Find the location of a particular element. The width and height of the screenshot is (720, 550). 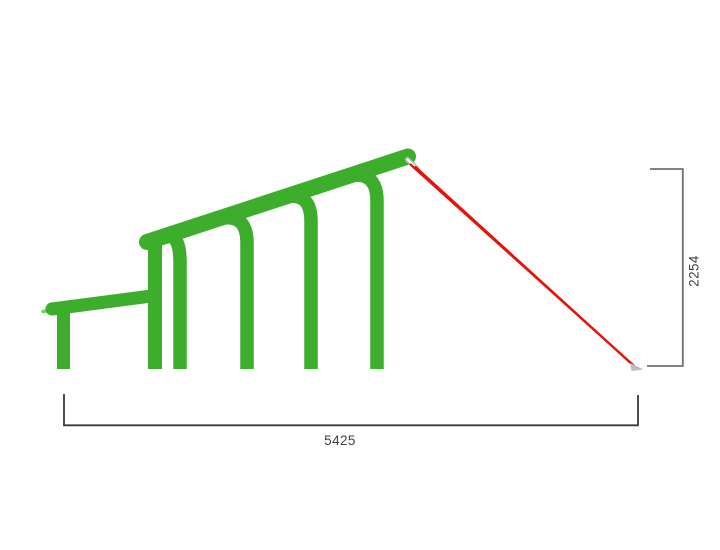

top-rail is located at coordinates (277, 199).